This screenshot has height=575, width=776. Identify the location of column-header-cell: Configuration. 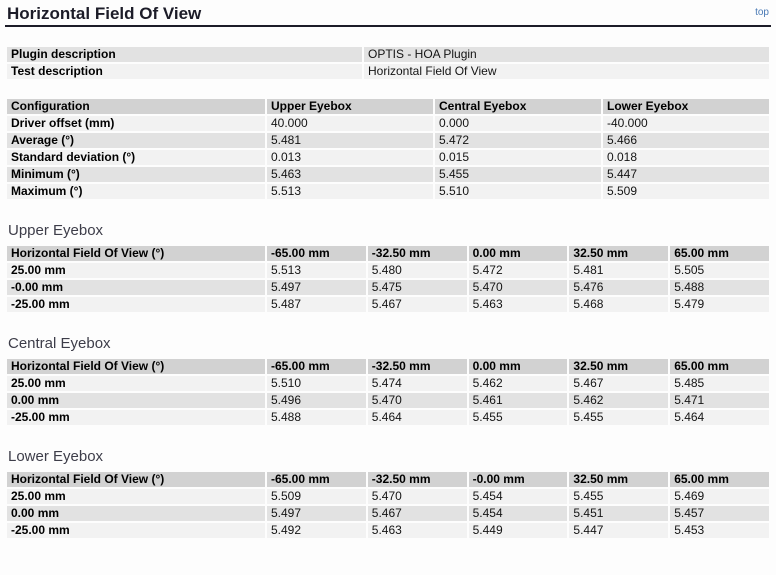
(136, 106).